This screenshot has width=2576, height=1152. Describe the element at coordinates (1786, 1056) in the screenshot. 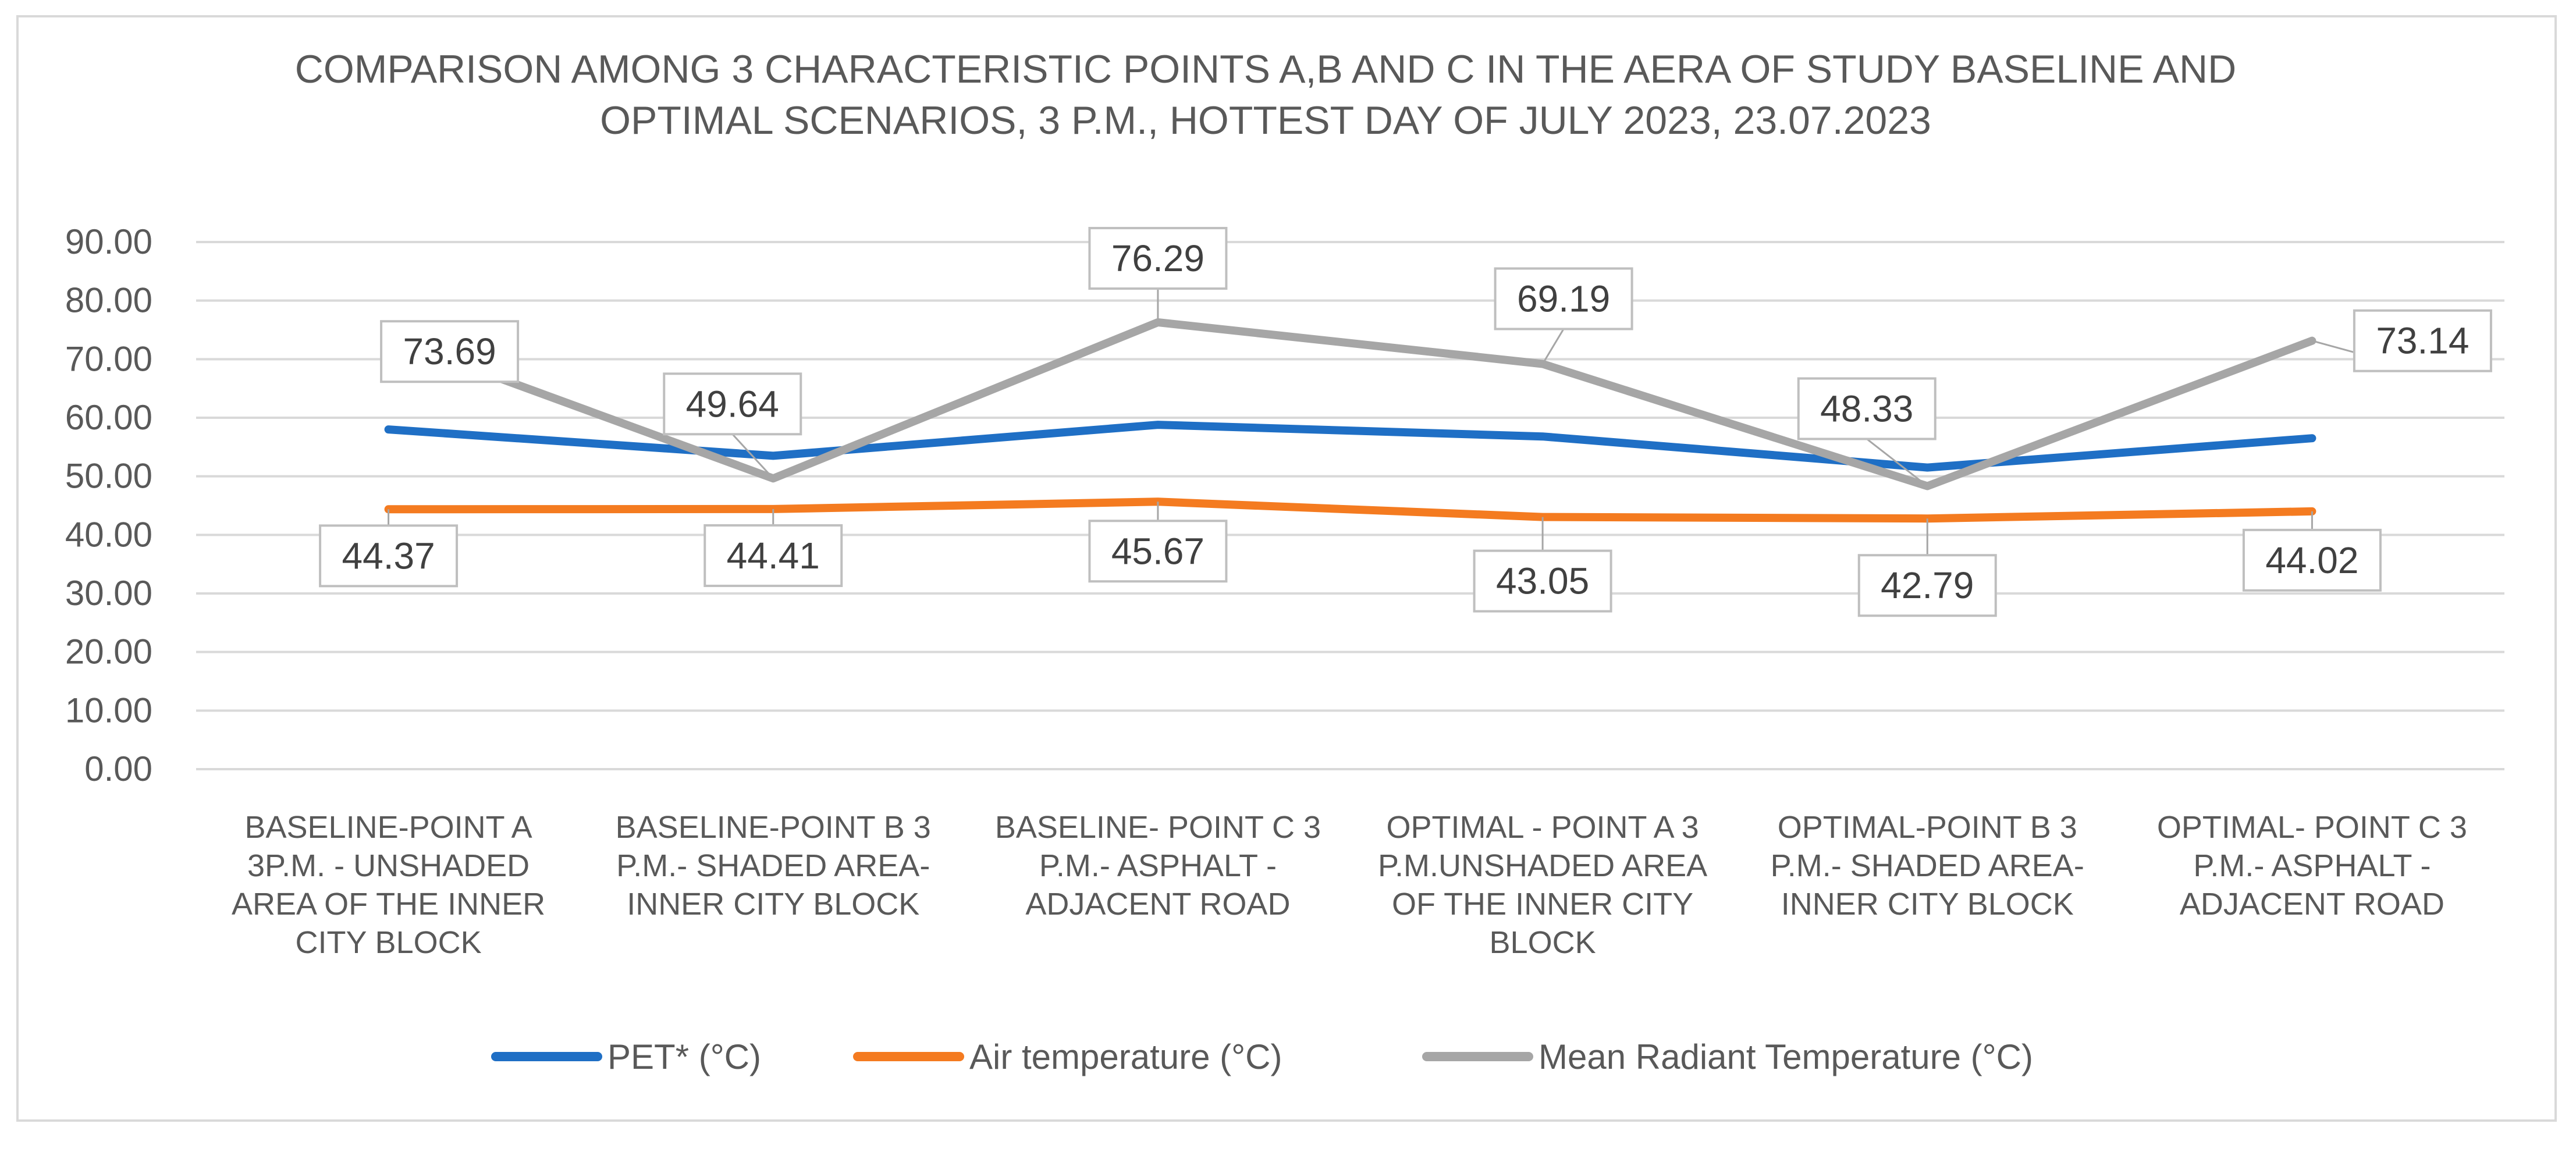

I see `legend-label: Mean Radiant Temperature (°C)` at that location.